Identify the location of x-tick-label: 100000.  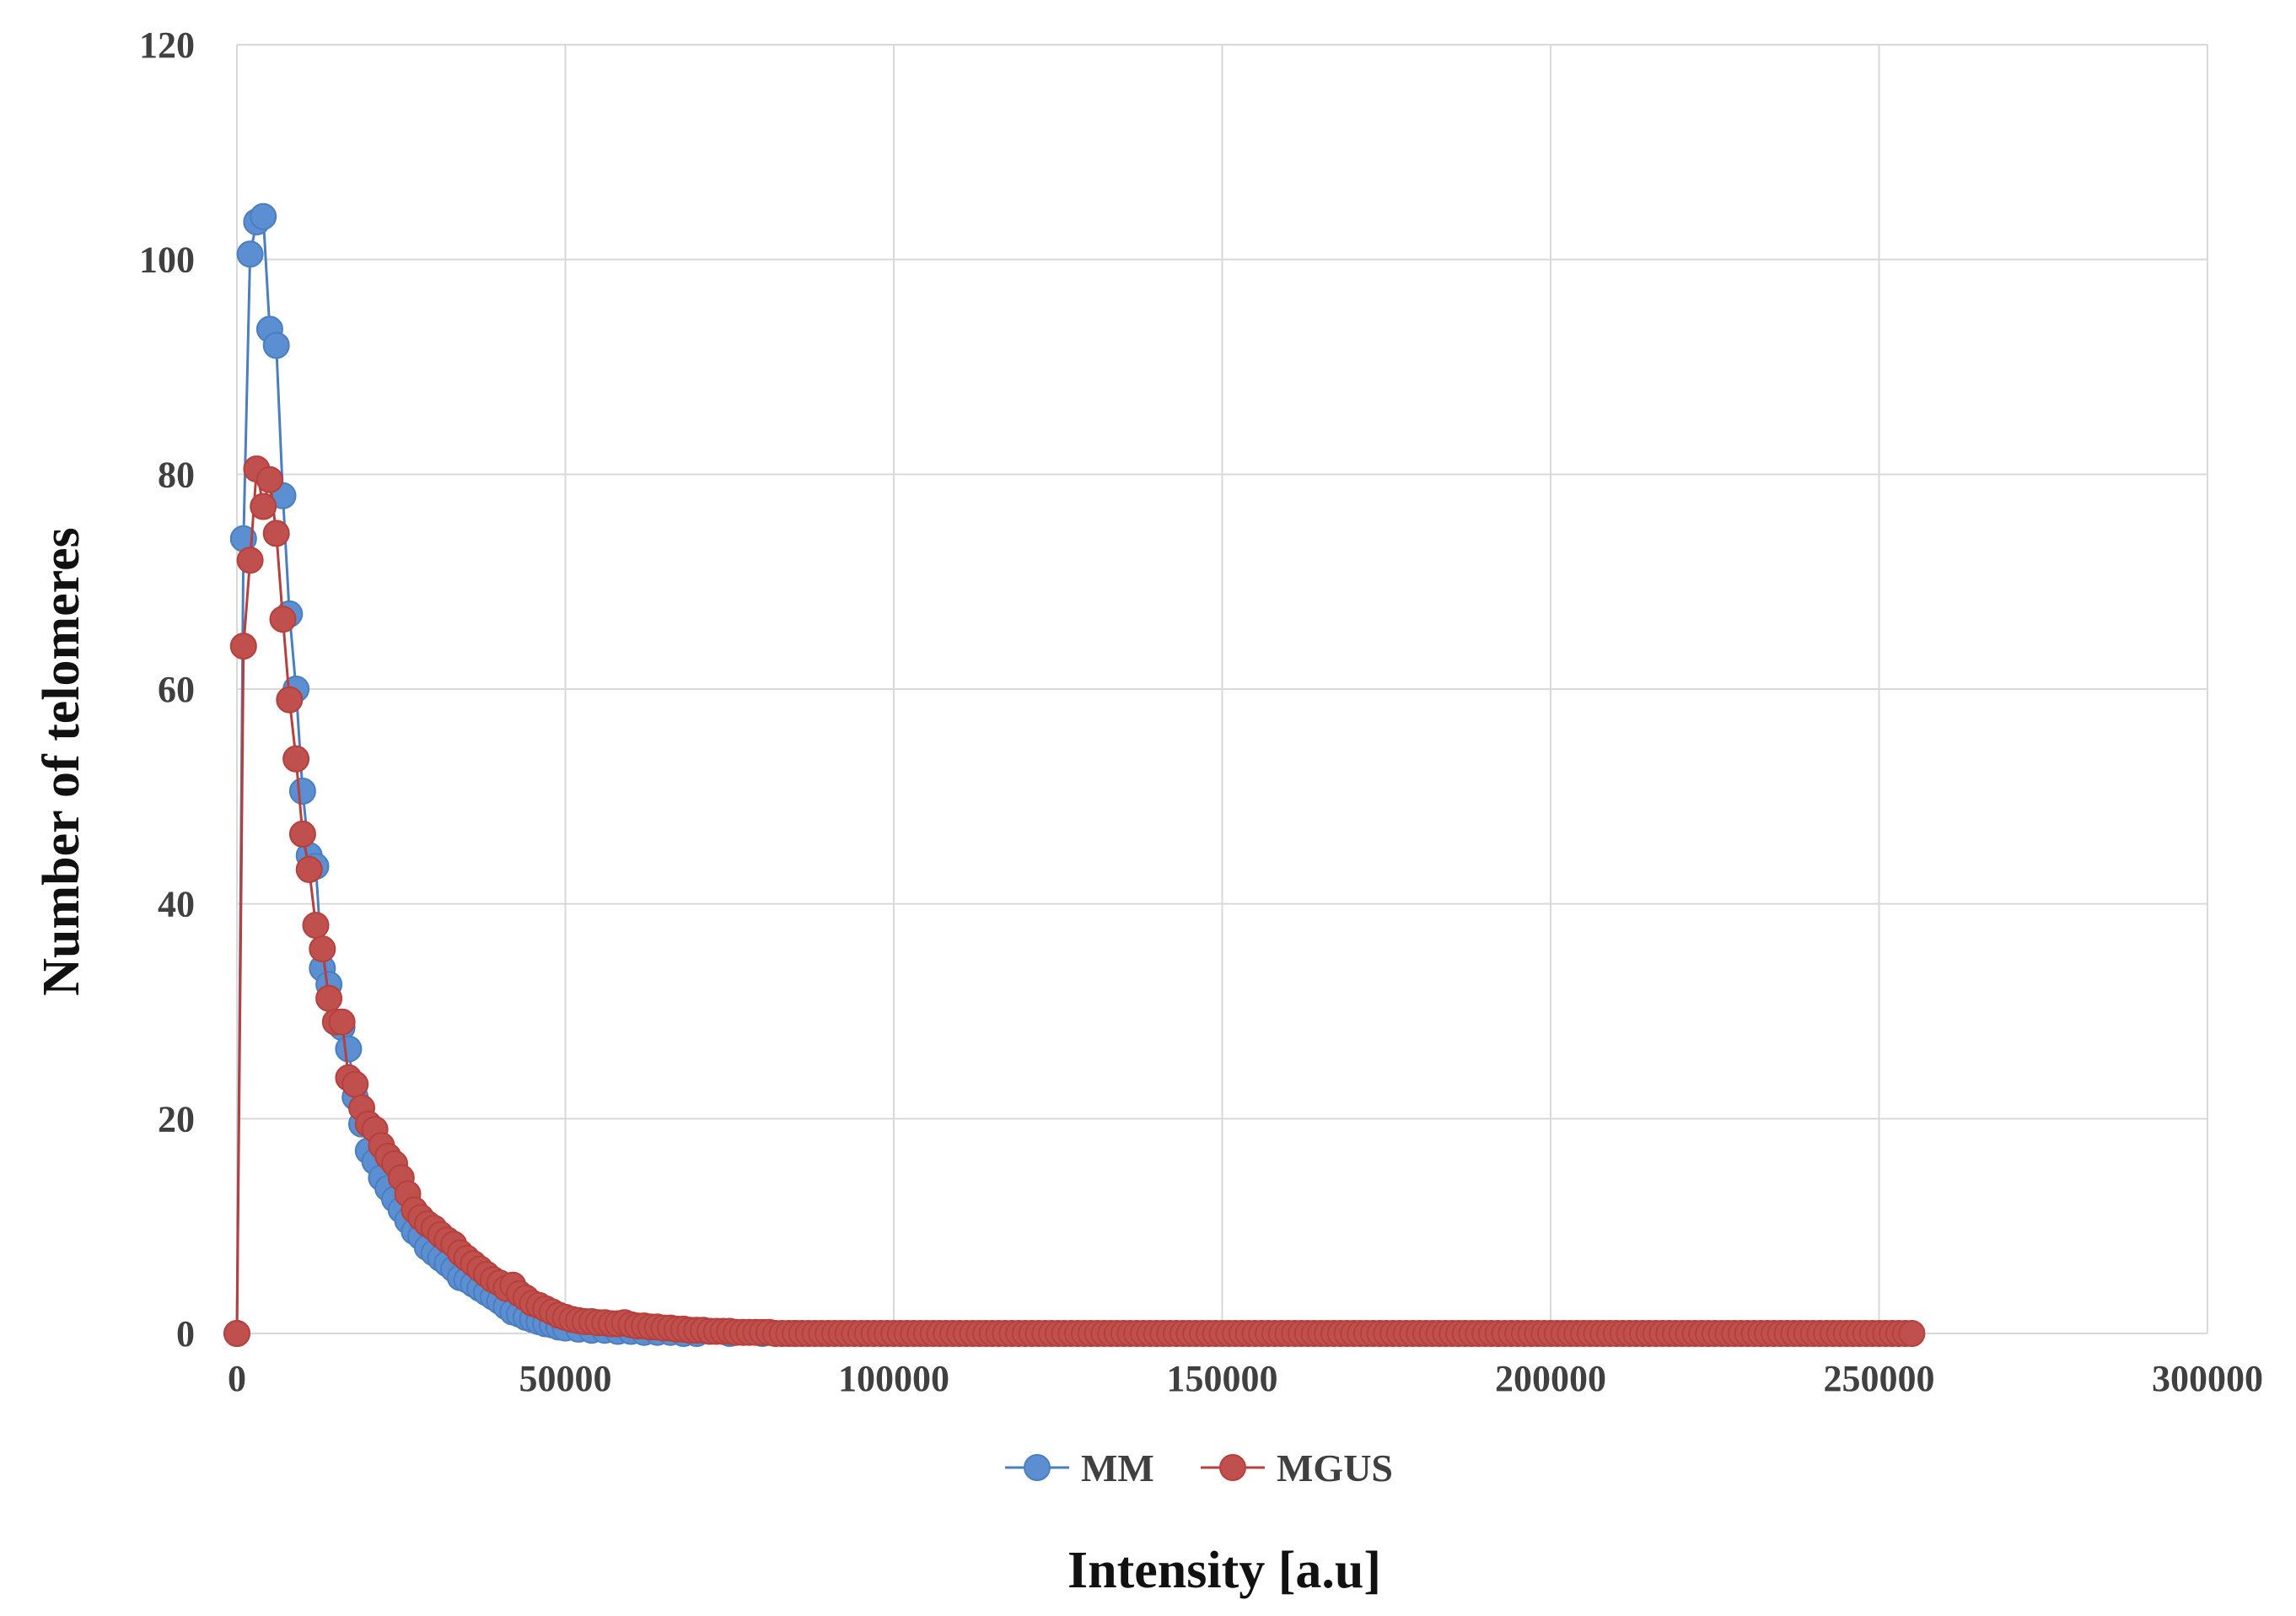
(893, 1378).